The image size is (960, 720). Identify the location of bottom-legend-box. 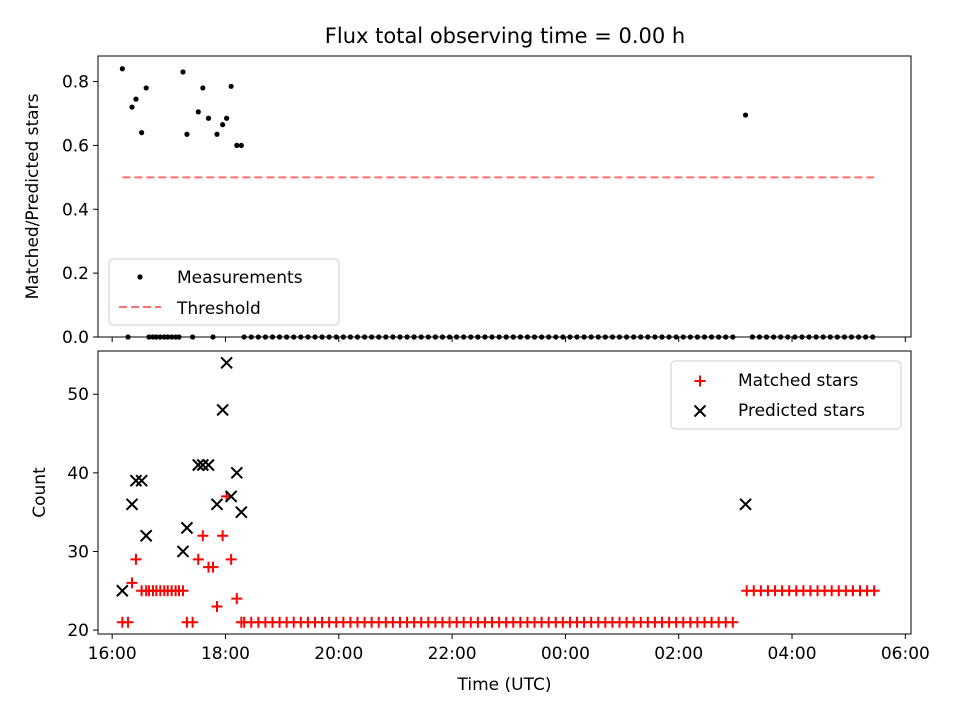
(786, 395).